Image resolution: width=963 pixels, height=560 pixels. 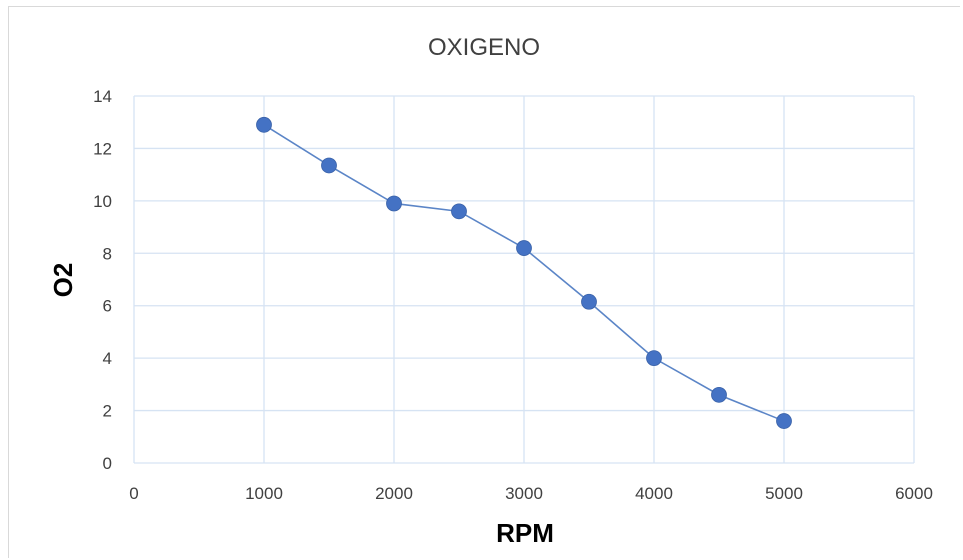 I want to click on y-tick-label: 2, so click(x=107, y=411).